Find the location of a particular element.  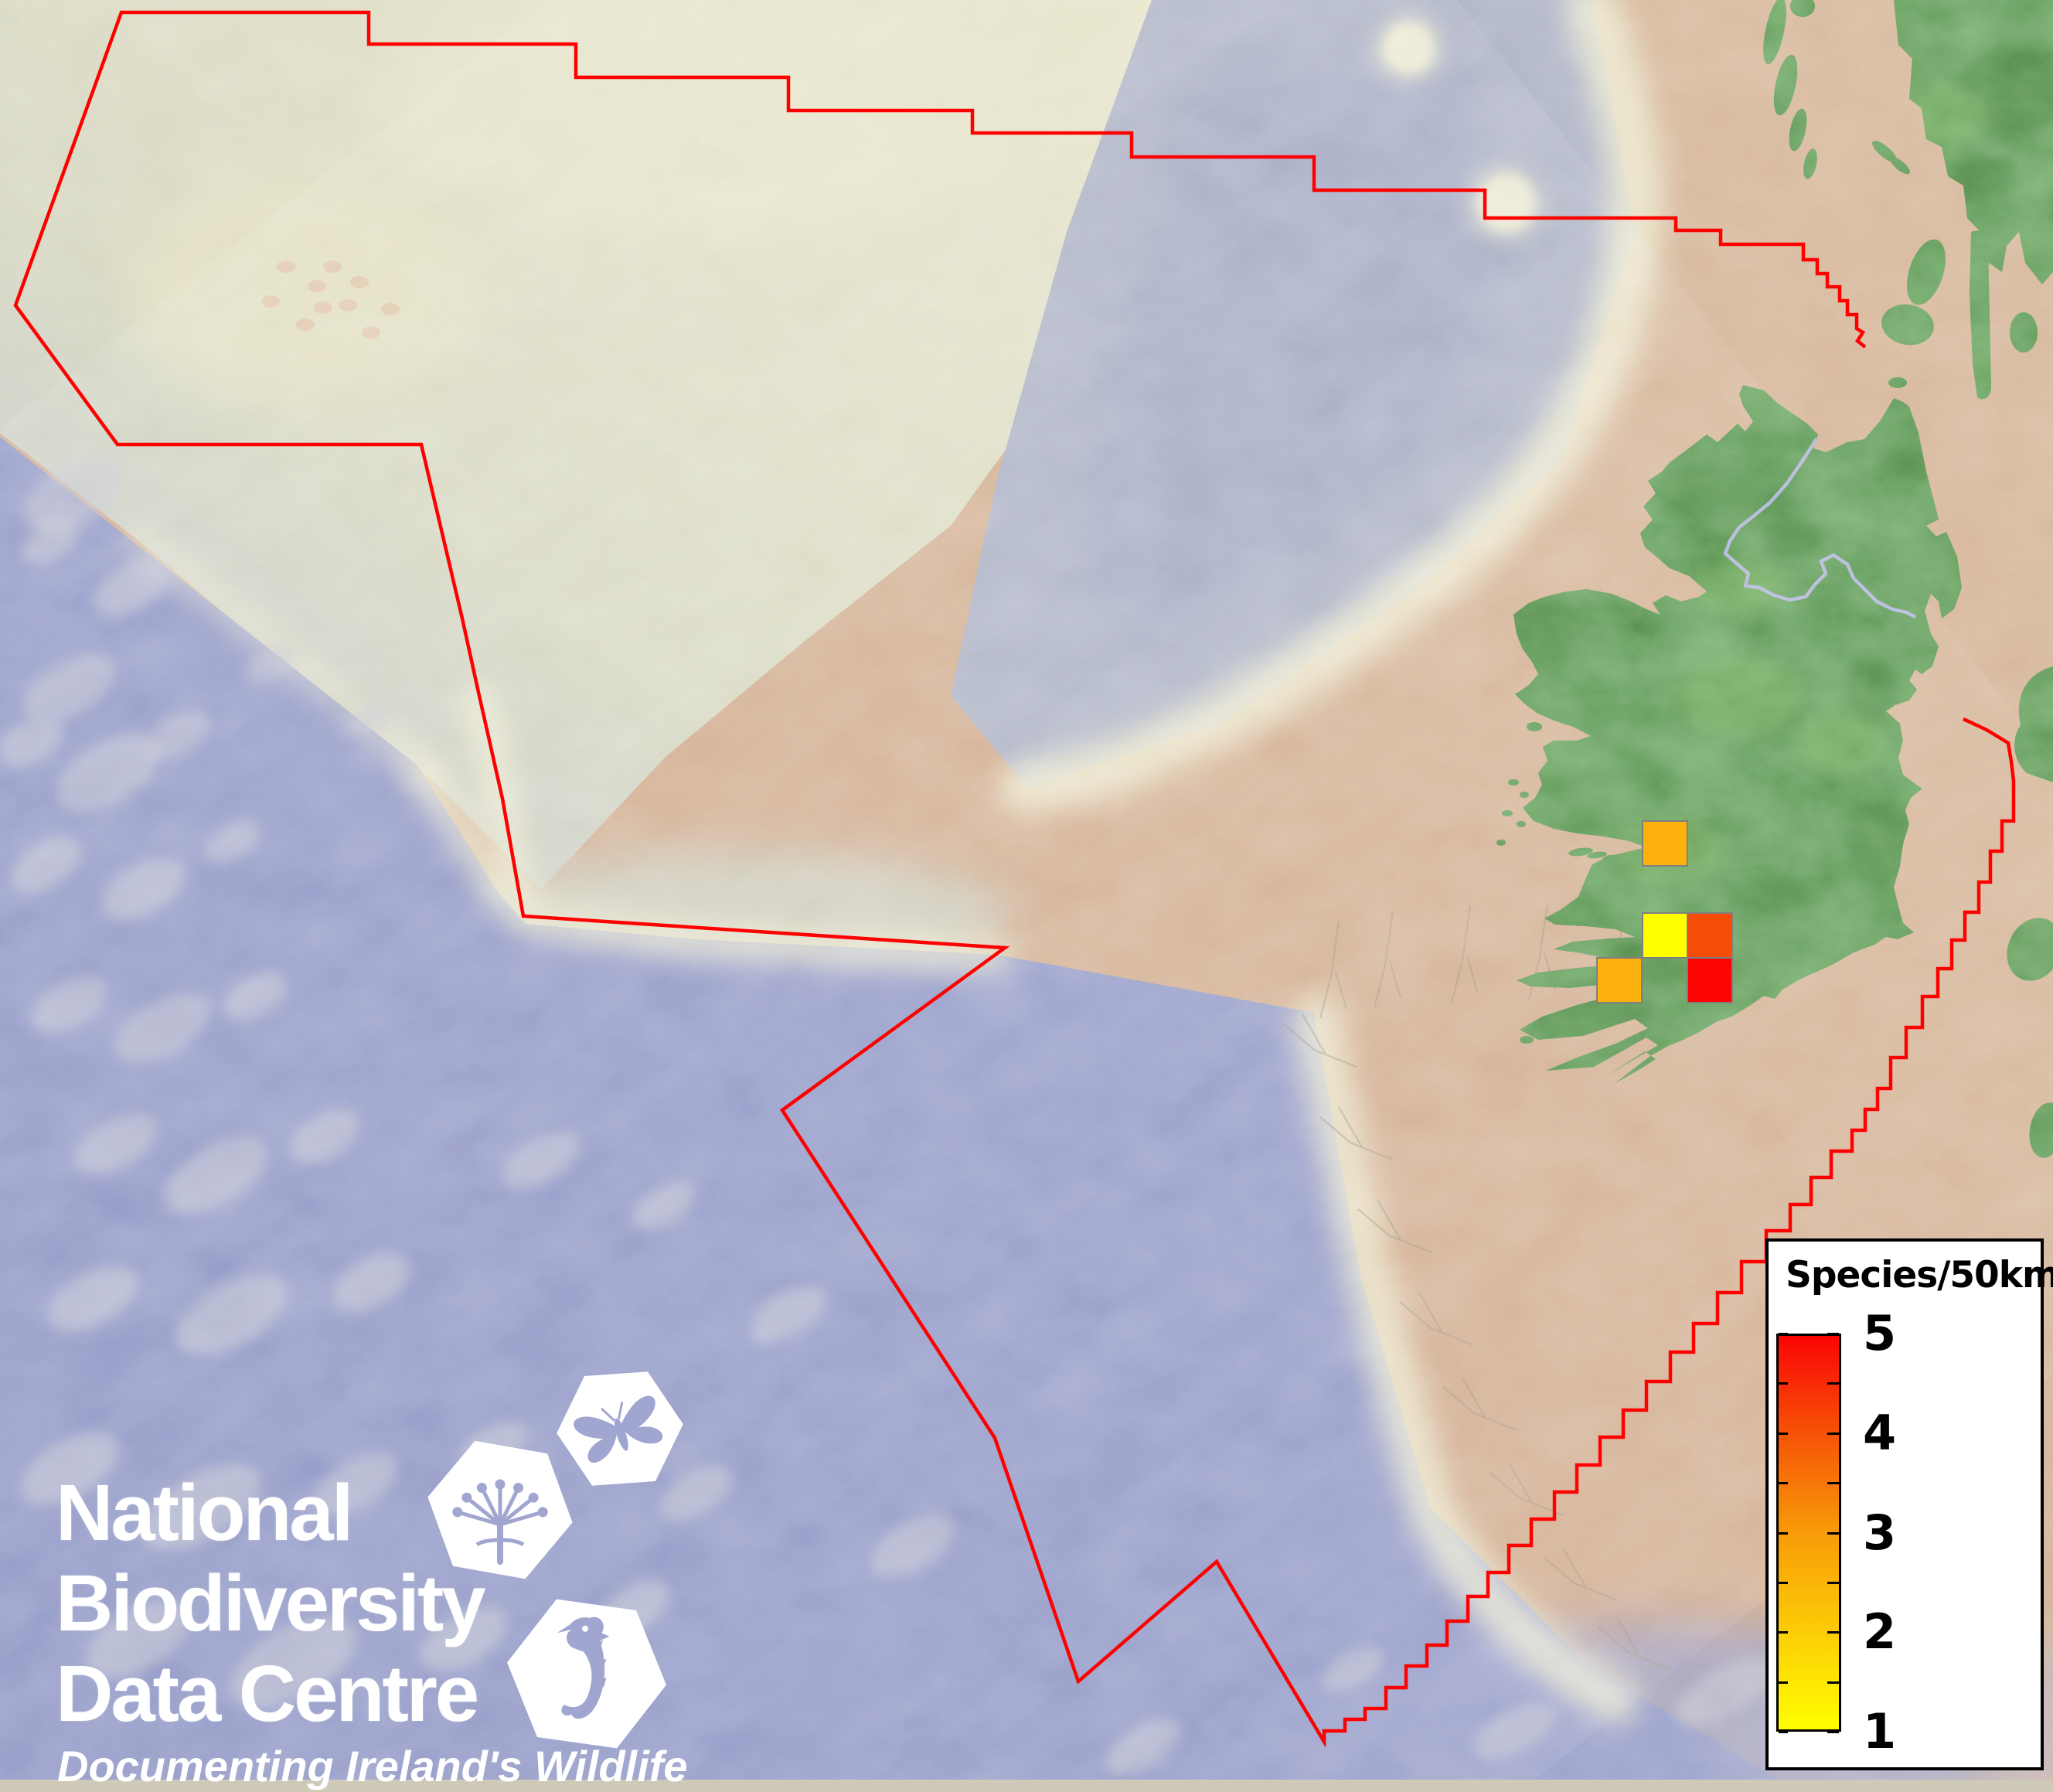

species-grid-layer is located at coordinates (1665, 912).